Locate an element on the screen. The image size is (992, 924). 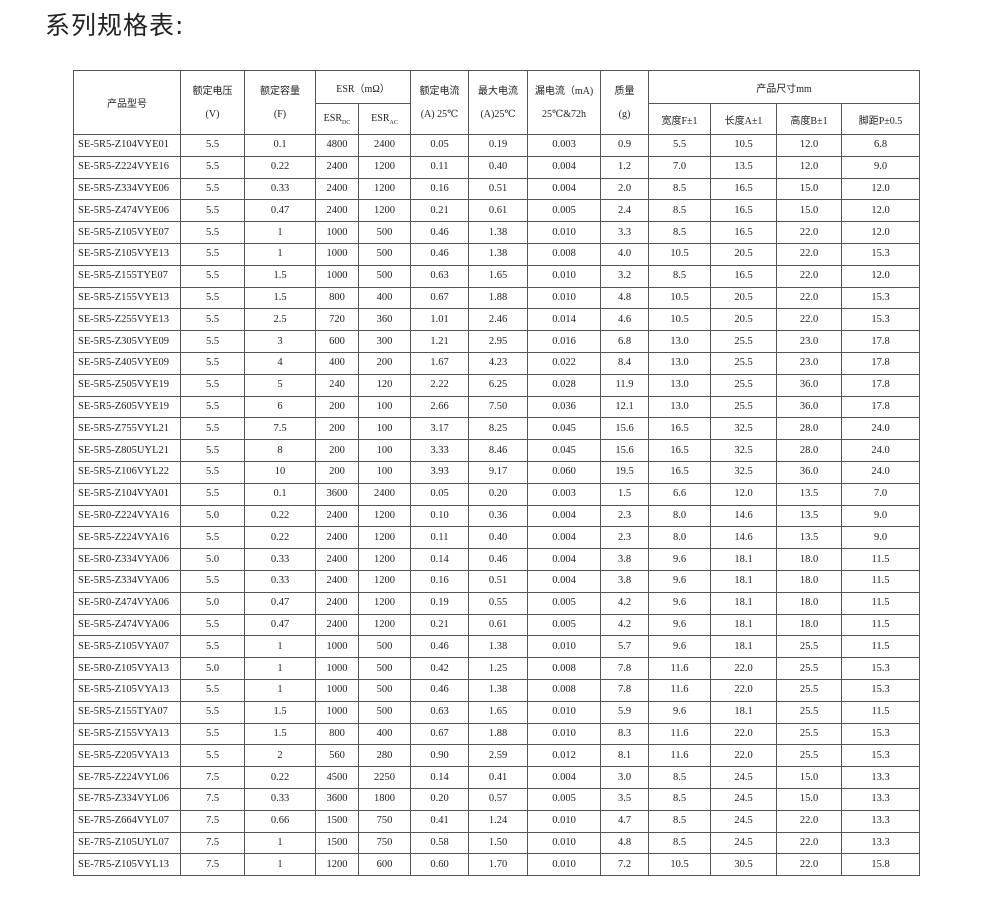
value-cell: 11.6 is located at coordinates (679, 756).